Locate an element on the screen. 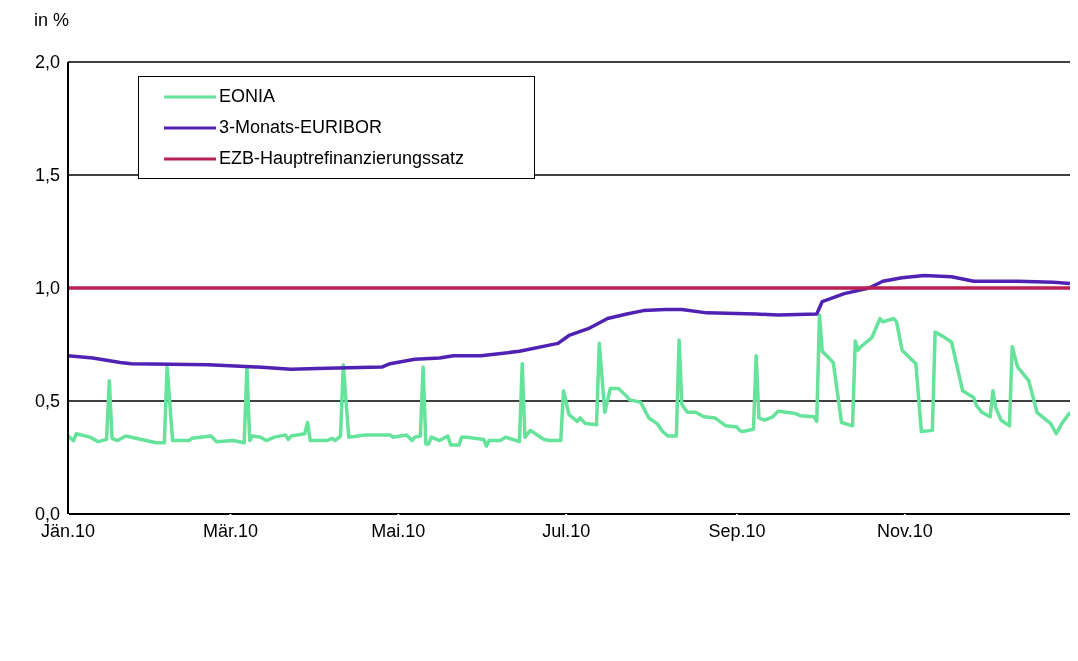  x-tick-label: Mär.10 is located at coordinates (230, 530).